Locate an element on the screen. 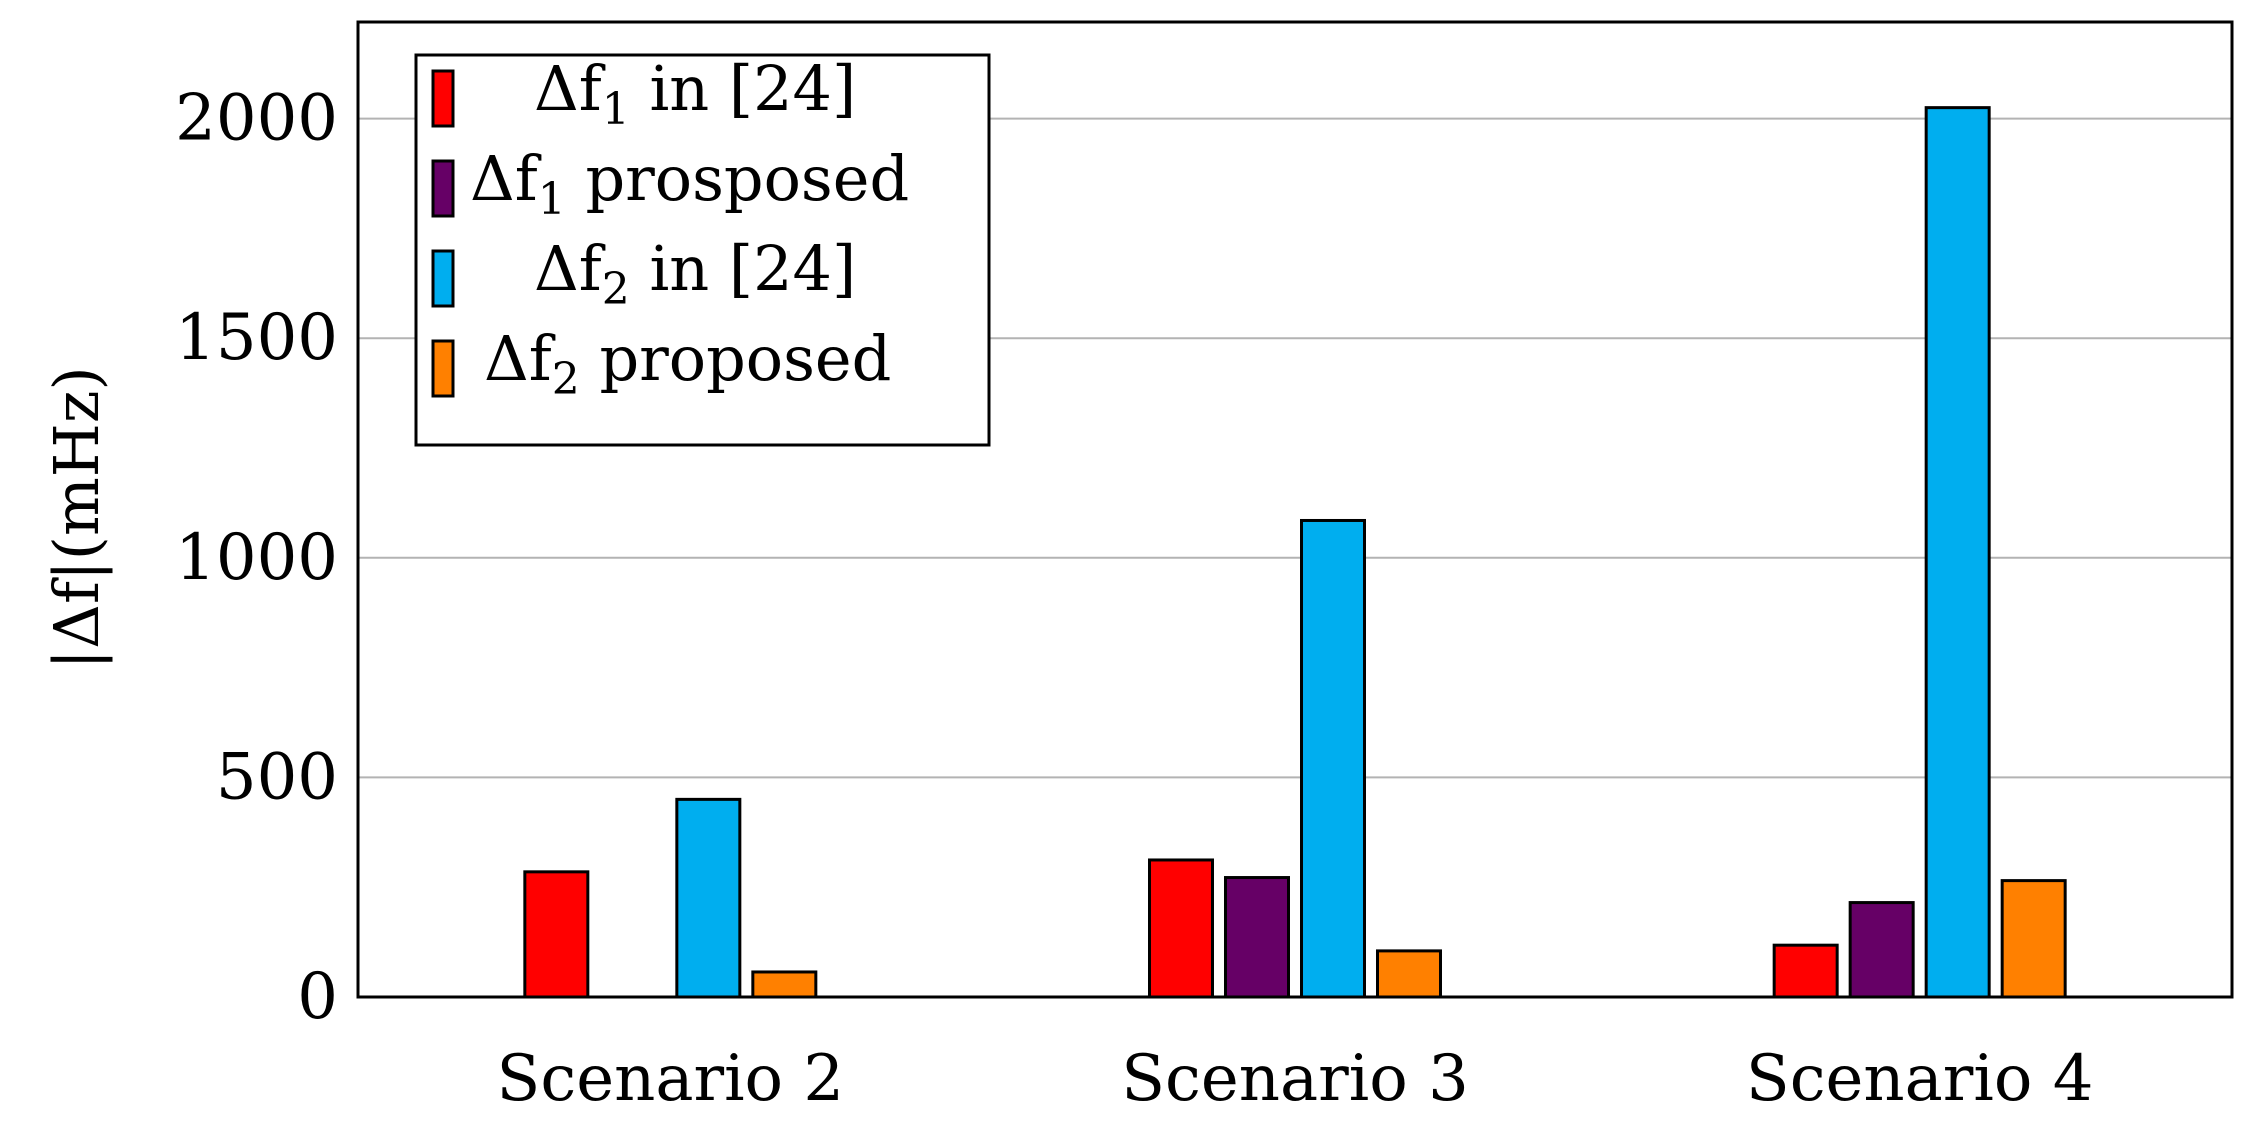  x-tick-label: Scenario 4 is located at coordinates (1920, 1079).